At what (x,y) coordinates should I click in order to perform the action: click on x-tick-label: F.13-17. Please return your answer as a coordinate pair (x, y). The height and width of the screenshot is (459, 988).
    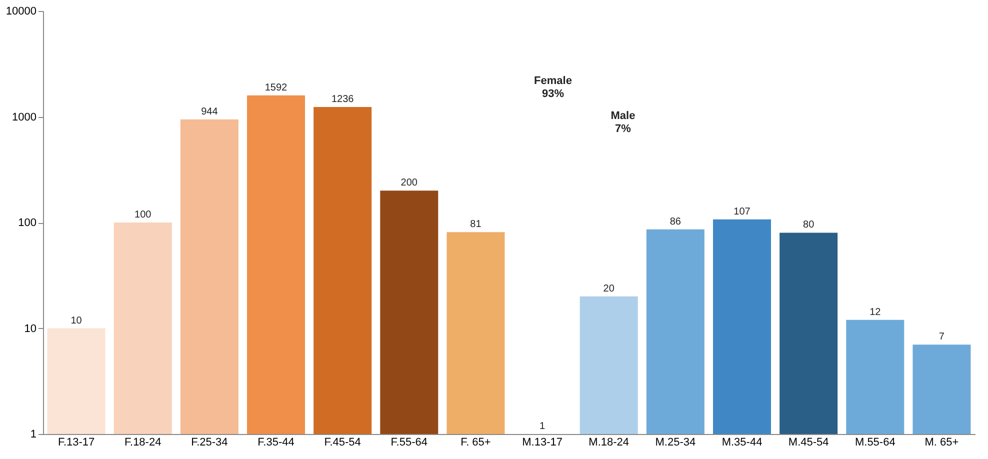
    Looking at the image, I should click on (76, 442).